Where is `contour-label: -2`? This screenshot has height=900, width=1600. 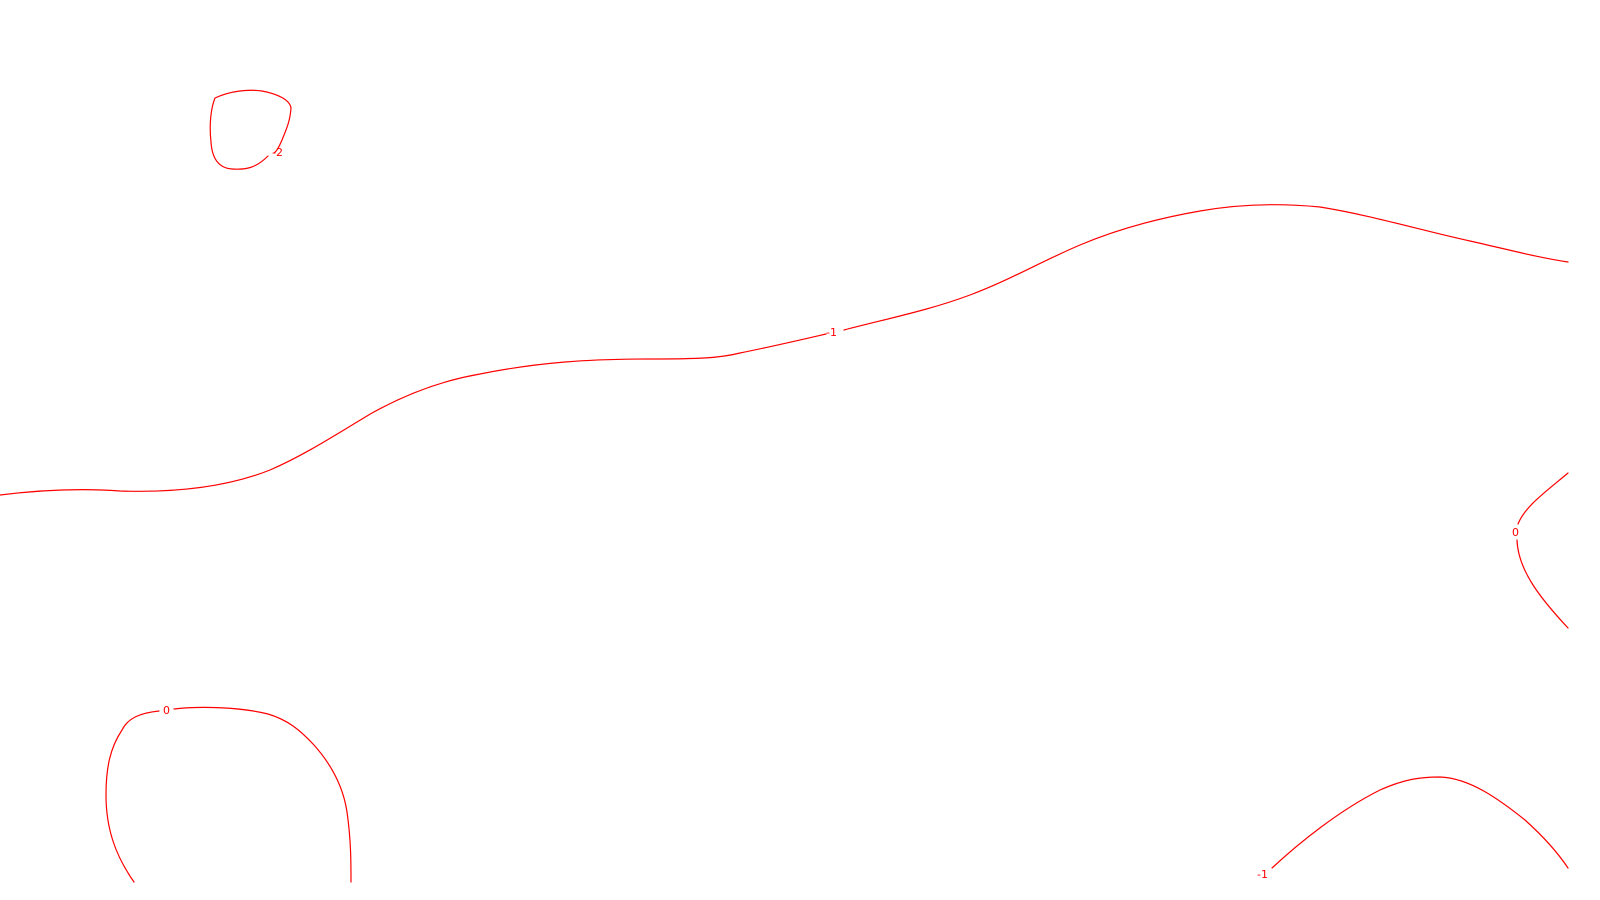
contour-label: -2 is located at coordinates (277, 152).